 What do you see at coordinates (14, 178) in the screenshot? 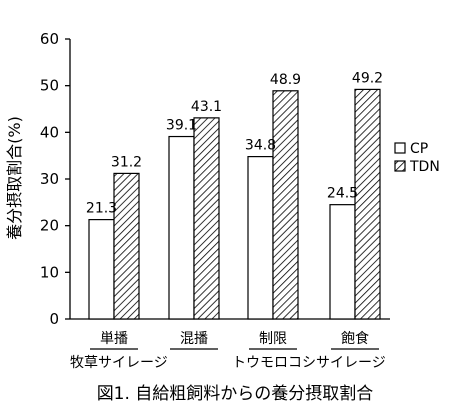
I see `y-axis-label: 養分摂取割合(%)` at bounding box center [14, 178].